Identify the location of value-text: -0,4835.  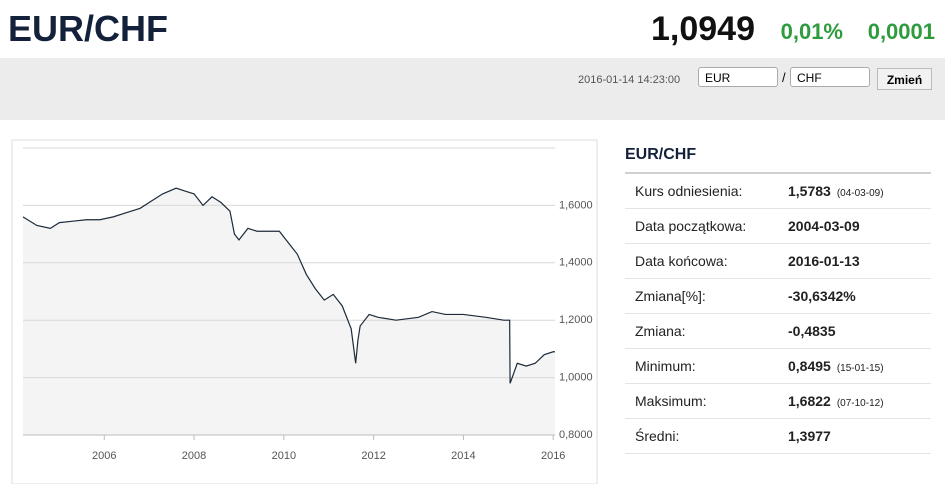
(812, 331).